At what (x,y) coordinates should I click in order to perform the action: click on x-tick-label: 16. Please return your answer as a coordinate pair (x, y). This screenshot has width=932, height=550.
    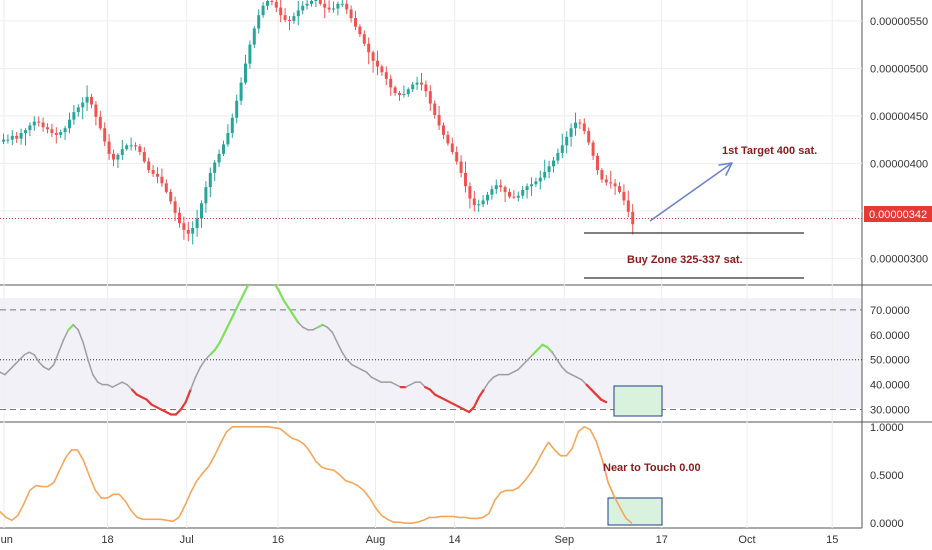
    Looking at the image, I should click on (278, 540).